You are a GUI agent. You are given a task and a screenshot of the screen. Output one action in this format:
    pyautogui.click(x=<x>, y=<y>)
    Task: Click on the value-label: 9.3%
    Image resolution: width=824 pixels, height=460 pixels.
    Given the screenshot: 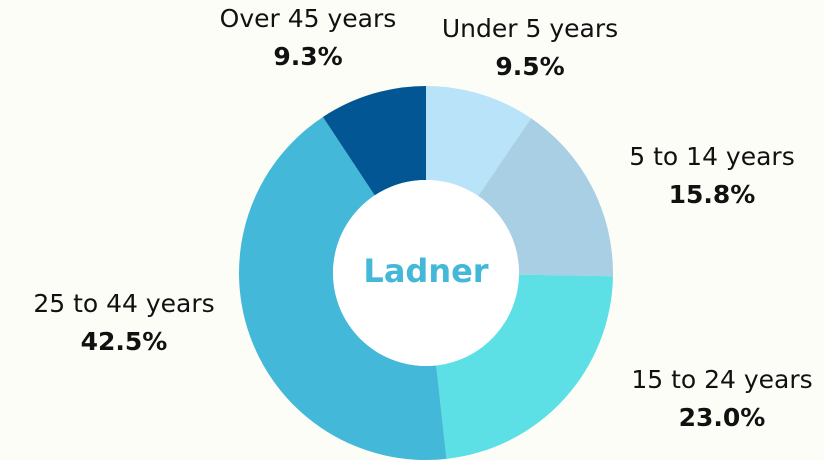 What is the action you would take?
    pyautogui.click(x=307, y=56)
    